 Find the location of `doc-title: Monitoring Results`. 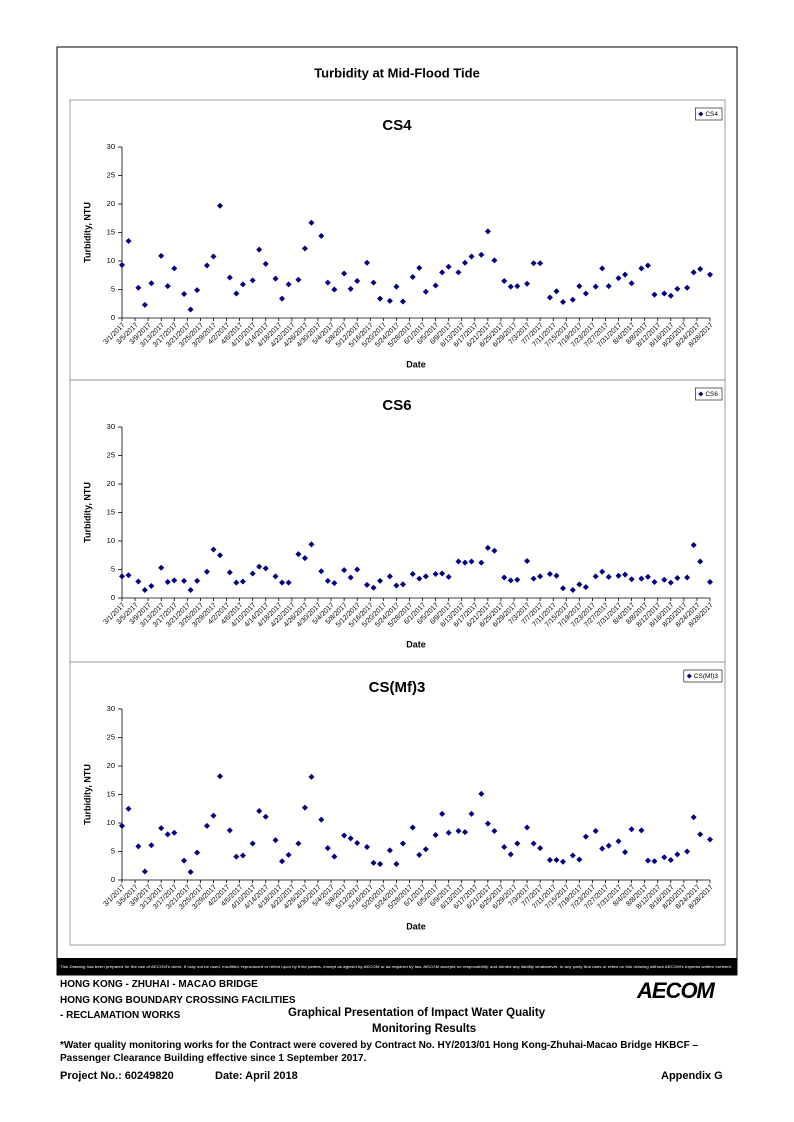

doc-title: Monitoring Results is located at coordinates (424, 1029).